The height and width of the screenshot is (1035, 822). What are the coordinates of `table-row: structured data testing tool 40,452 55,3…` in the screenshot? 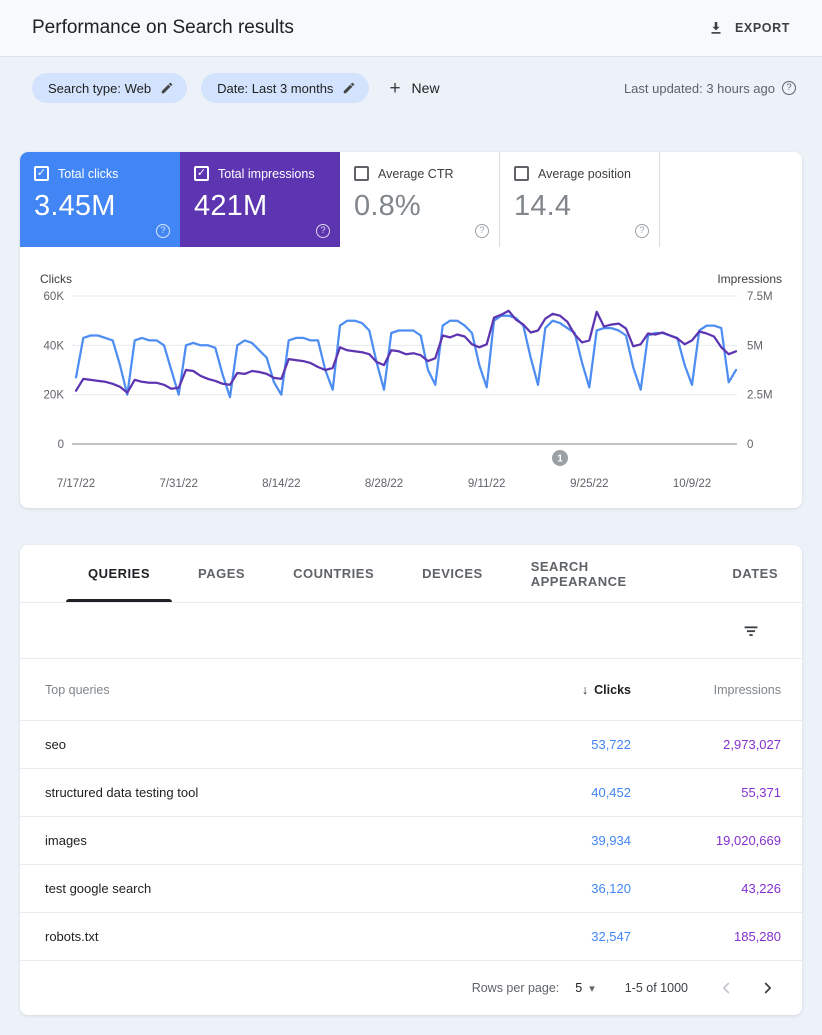 It's located at (411, 793).